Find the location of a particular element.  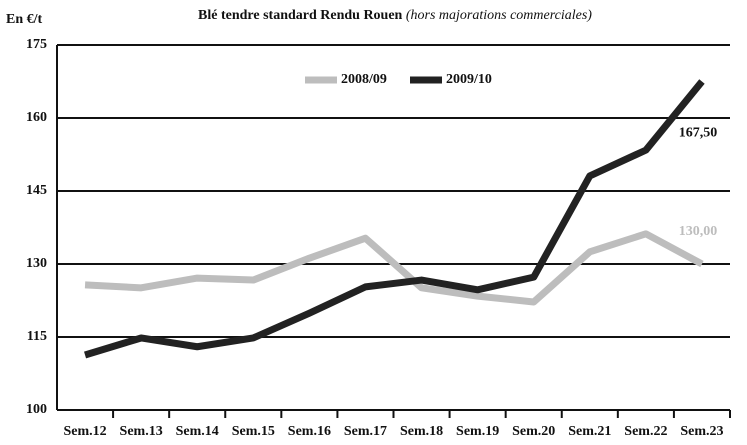

legend-label: 2008/09 is located at coordinates (364, 79).